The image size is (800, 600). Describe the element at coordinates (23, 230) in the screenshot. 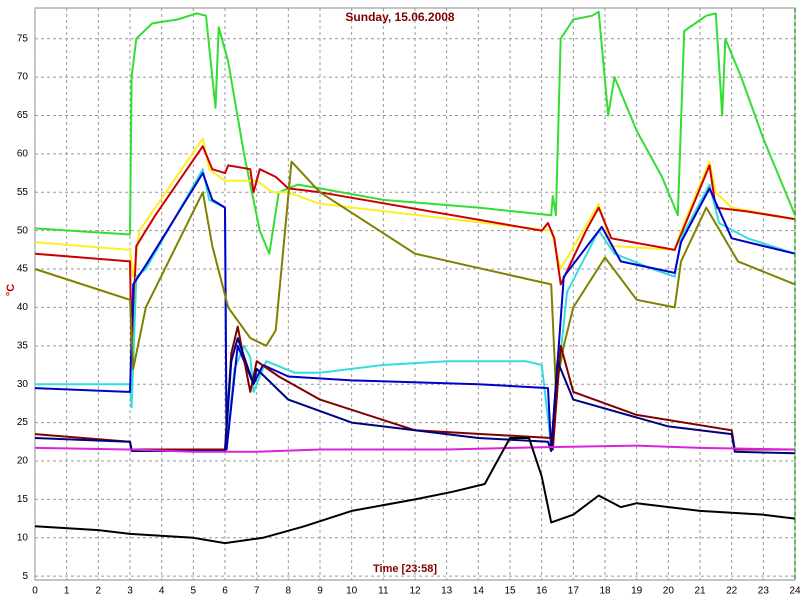

I see `y-tick-label: 50` at that location.